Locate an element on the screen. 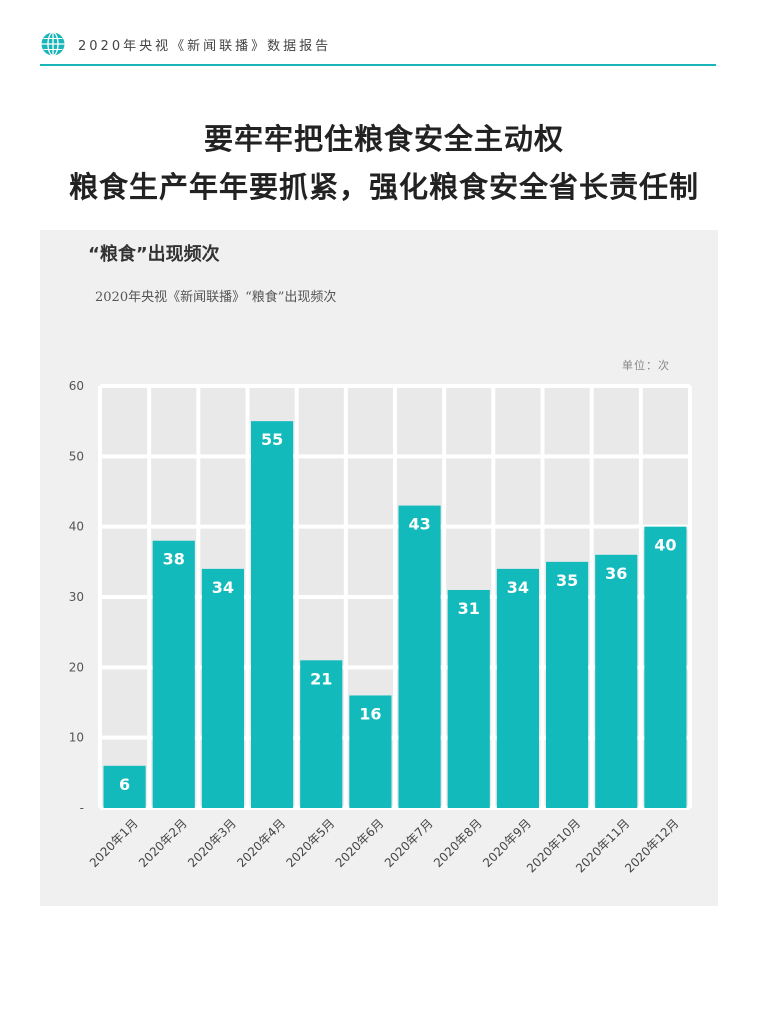  x-tick-label: 2020年1月 is located at coordinates (114, 843).